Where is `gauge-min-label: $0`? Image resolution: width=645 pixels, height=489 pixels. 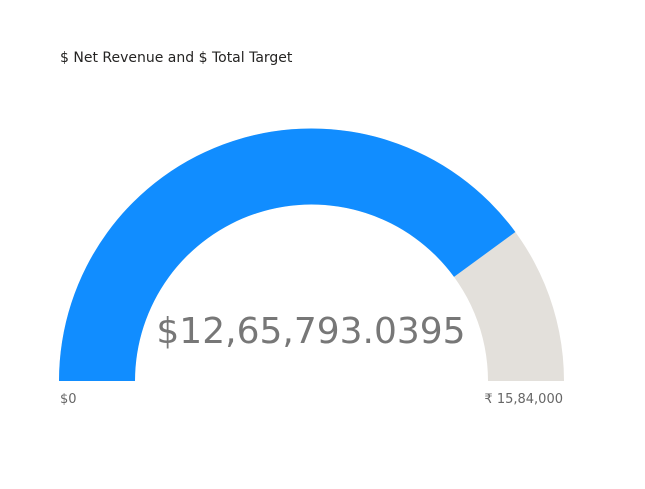 gauge-min-label: $0 is located at coordinates (68, 399).